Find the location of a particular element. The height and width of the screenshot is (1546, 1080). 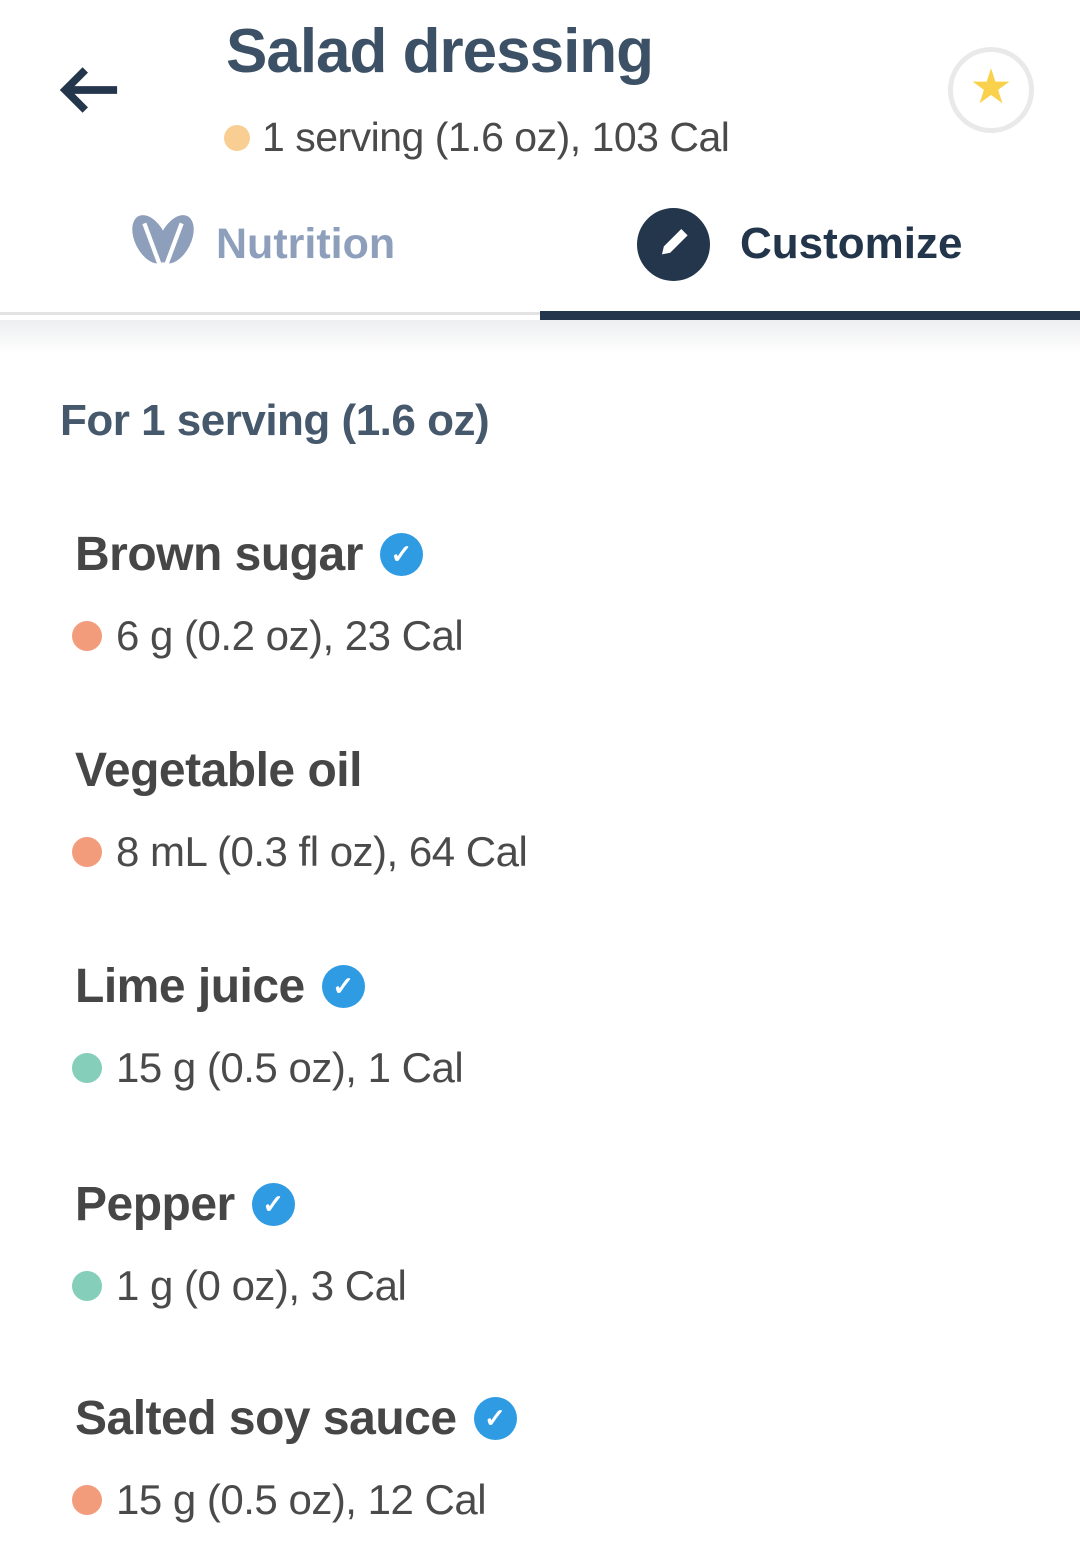

ingredient-amount: 15 g (0.5 oz), 12 Cal is located at coordinates (301, 1499).